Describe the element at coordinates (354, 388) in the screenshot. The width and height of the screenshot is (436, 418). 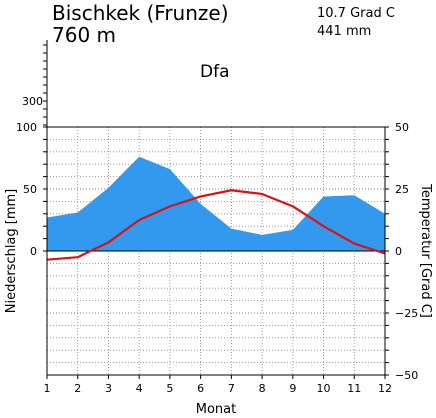
I see `month-label: 11` at that location.